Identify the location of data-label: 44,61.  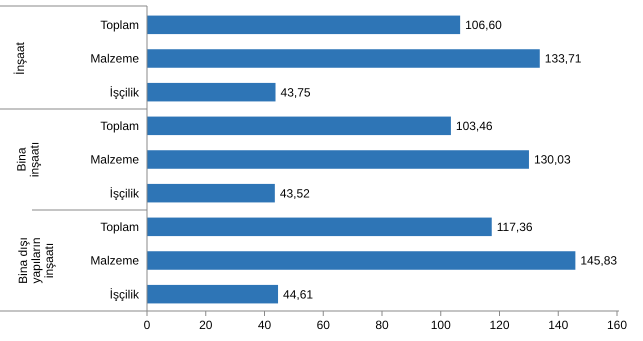
(298, 294).